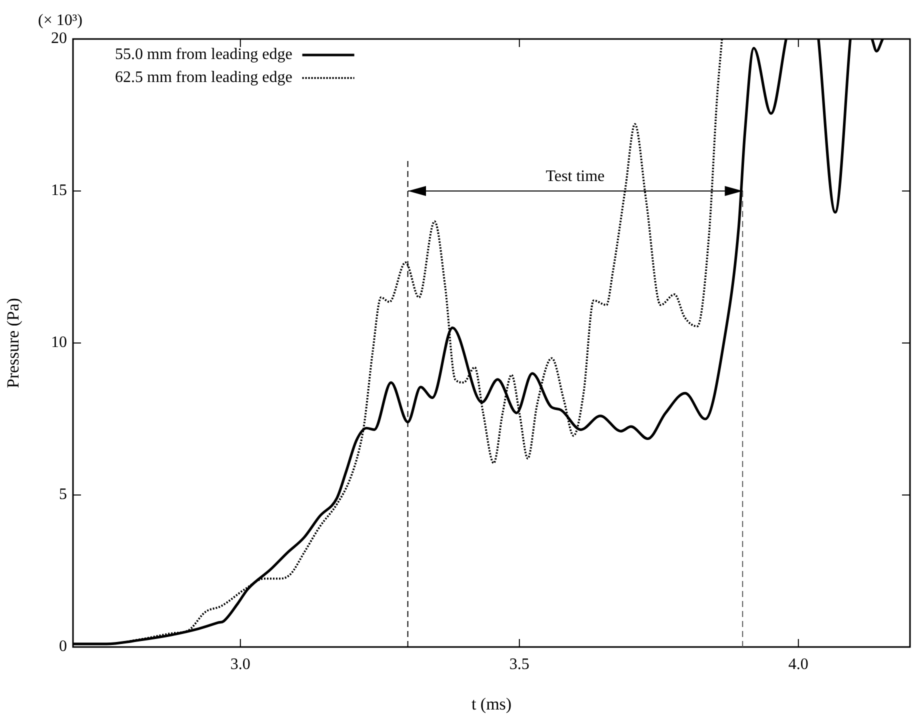 This screenshot has width=914, height=719. I want to click on y-tick-label: 10, so click(59, 343).